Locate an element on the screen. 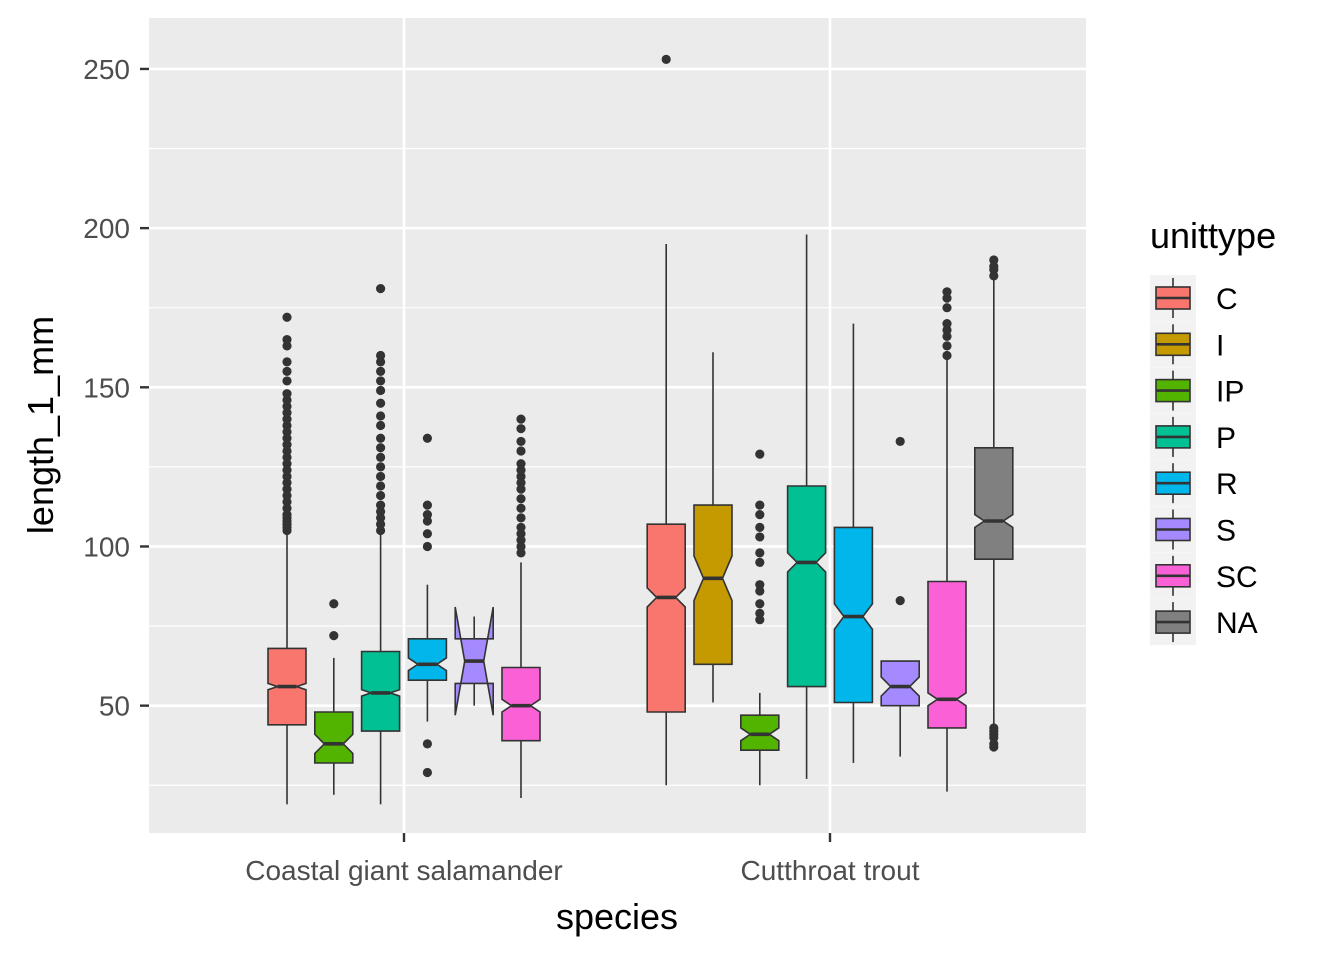 The width and height of the screenshot is (1344, 960). box-cutthroat-trout-c is located at coordinates (666, 420).